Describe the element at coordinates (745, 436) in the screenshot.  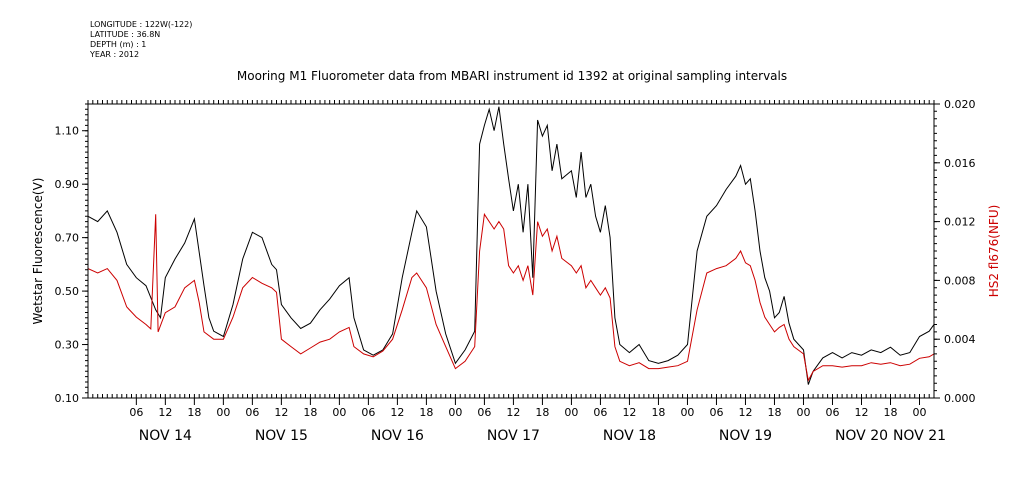
I see `x-day-label: NOV 19` at that location.